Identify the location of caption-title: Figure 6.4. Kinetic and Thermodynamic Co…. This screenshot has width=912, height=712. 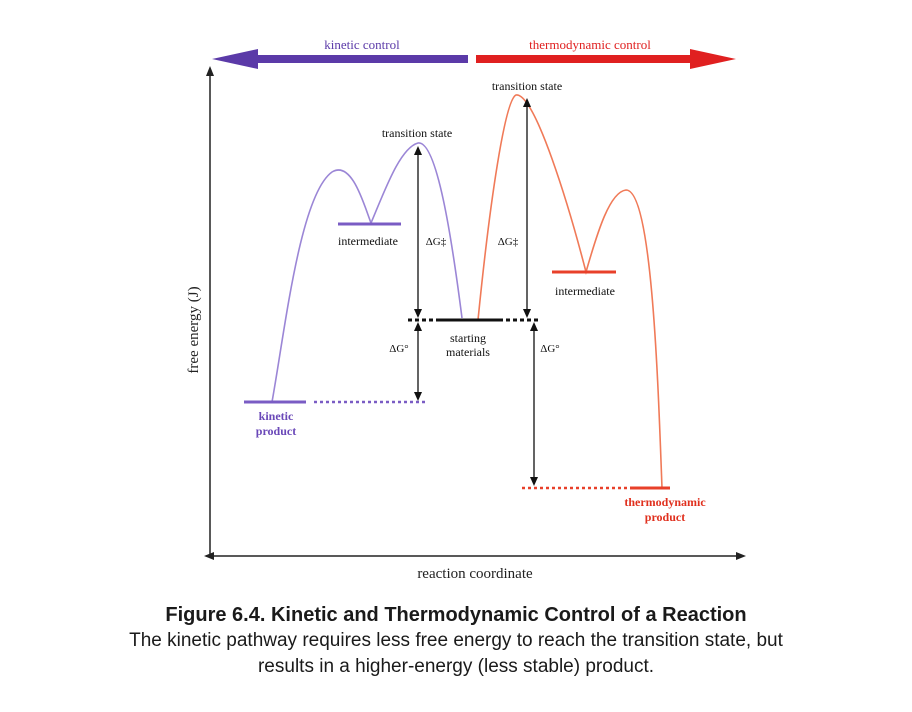
(456, 615).